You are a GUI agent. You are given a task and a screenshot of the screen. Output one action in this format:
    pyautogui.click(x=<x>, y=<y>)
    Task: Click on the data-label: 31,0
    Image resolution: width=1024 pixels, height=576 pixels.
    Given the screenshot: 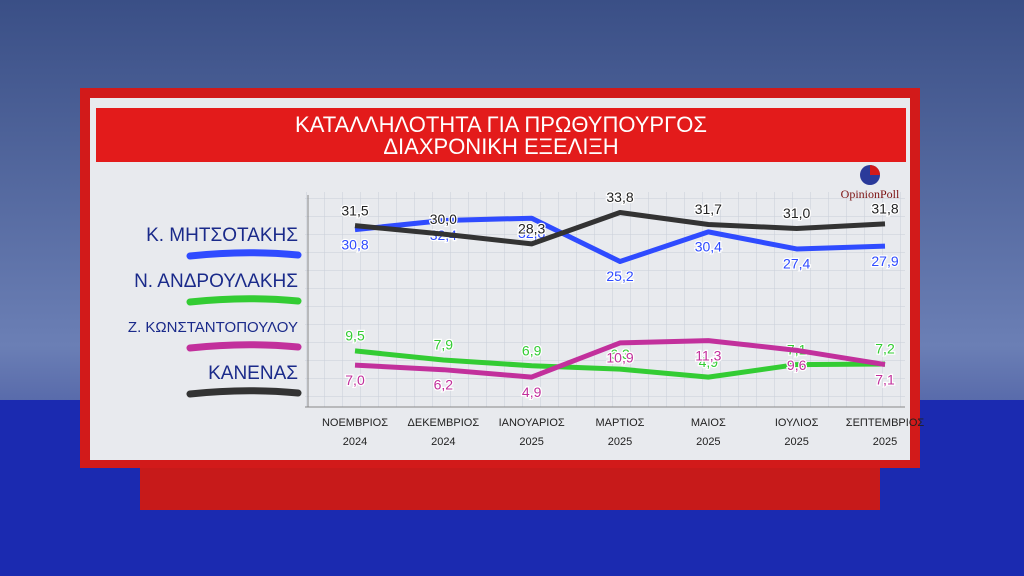 What is the action you would take?
    pyautogui.click(x=796, y=213)
    